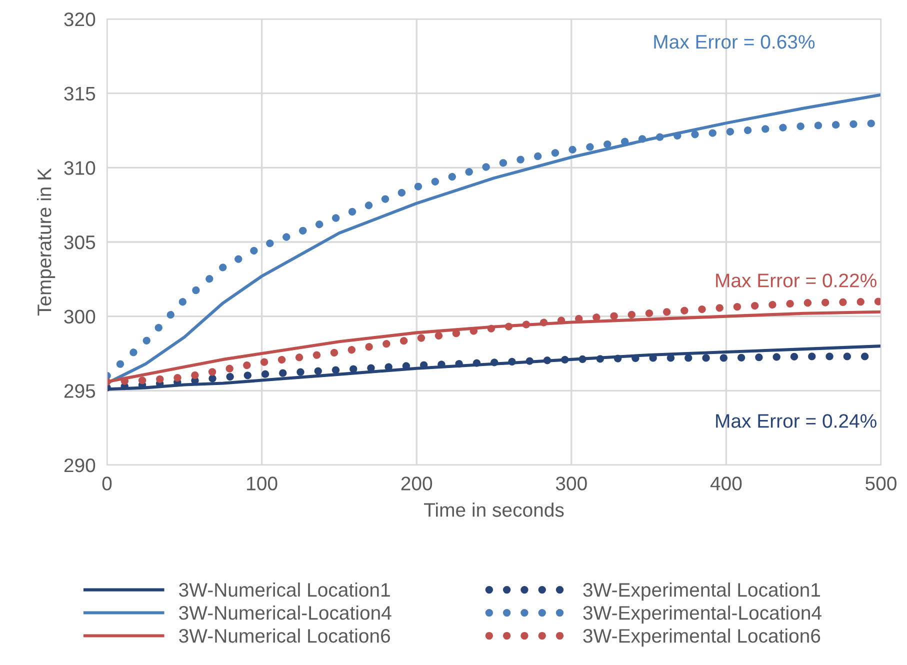  I want to click on y-tick-label: 290, so click(80, 465).